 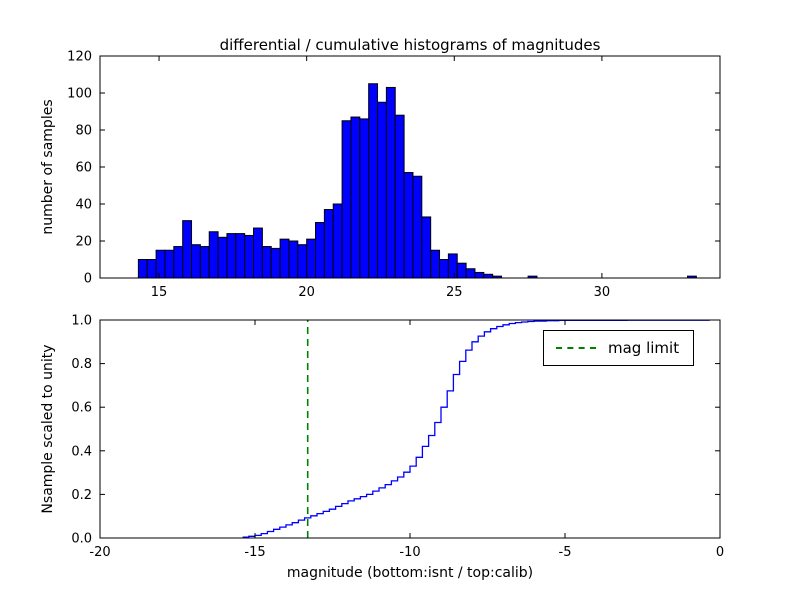 What do you see at coordinates (81, 451) in the screenshot?
I see `svg-text: 0.4` at bounding box center [81, 451].